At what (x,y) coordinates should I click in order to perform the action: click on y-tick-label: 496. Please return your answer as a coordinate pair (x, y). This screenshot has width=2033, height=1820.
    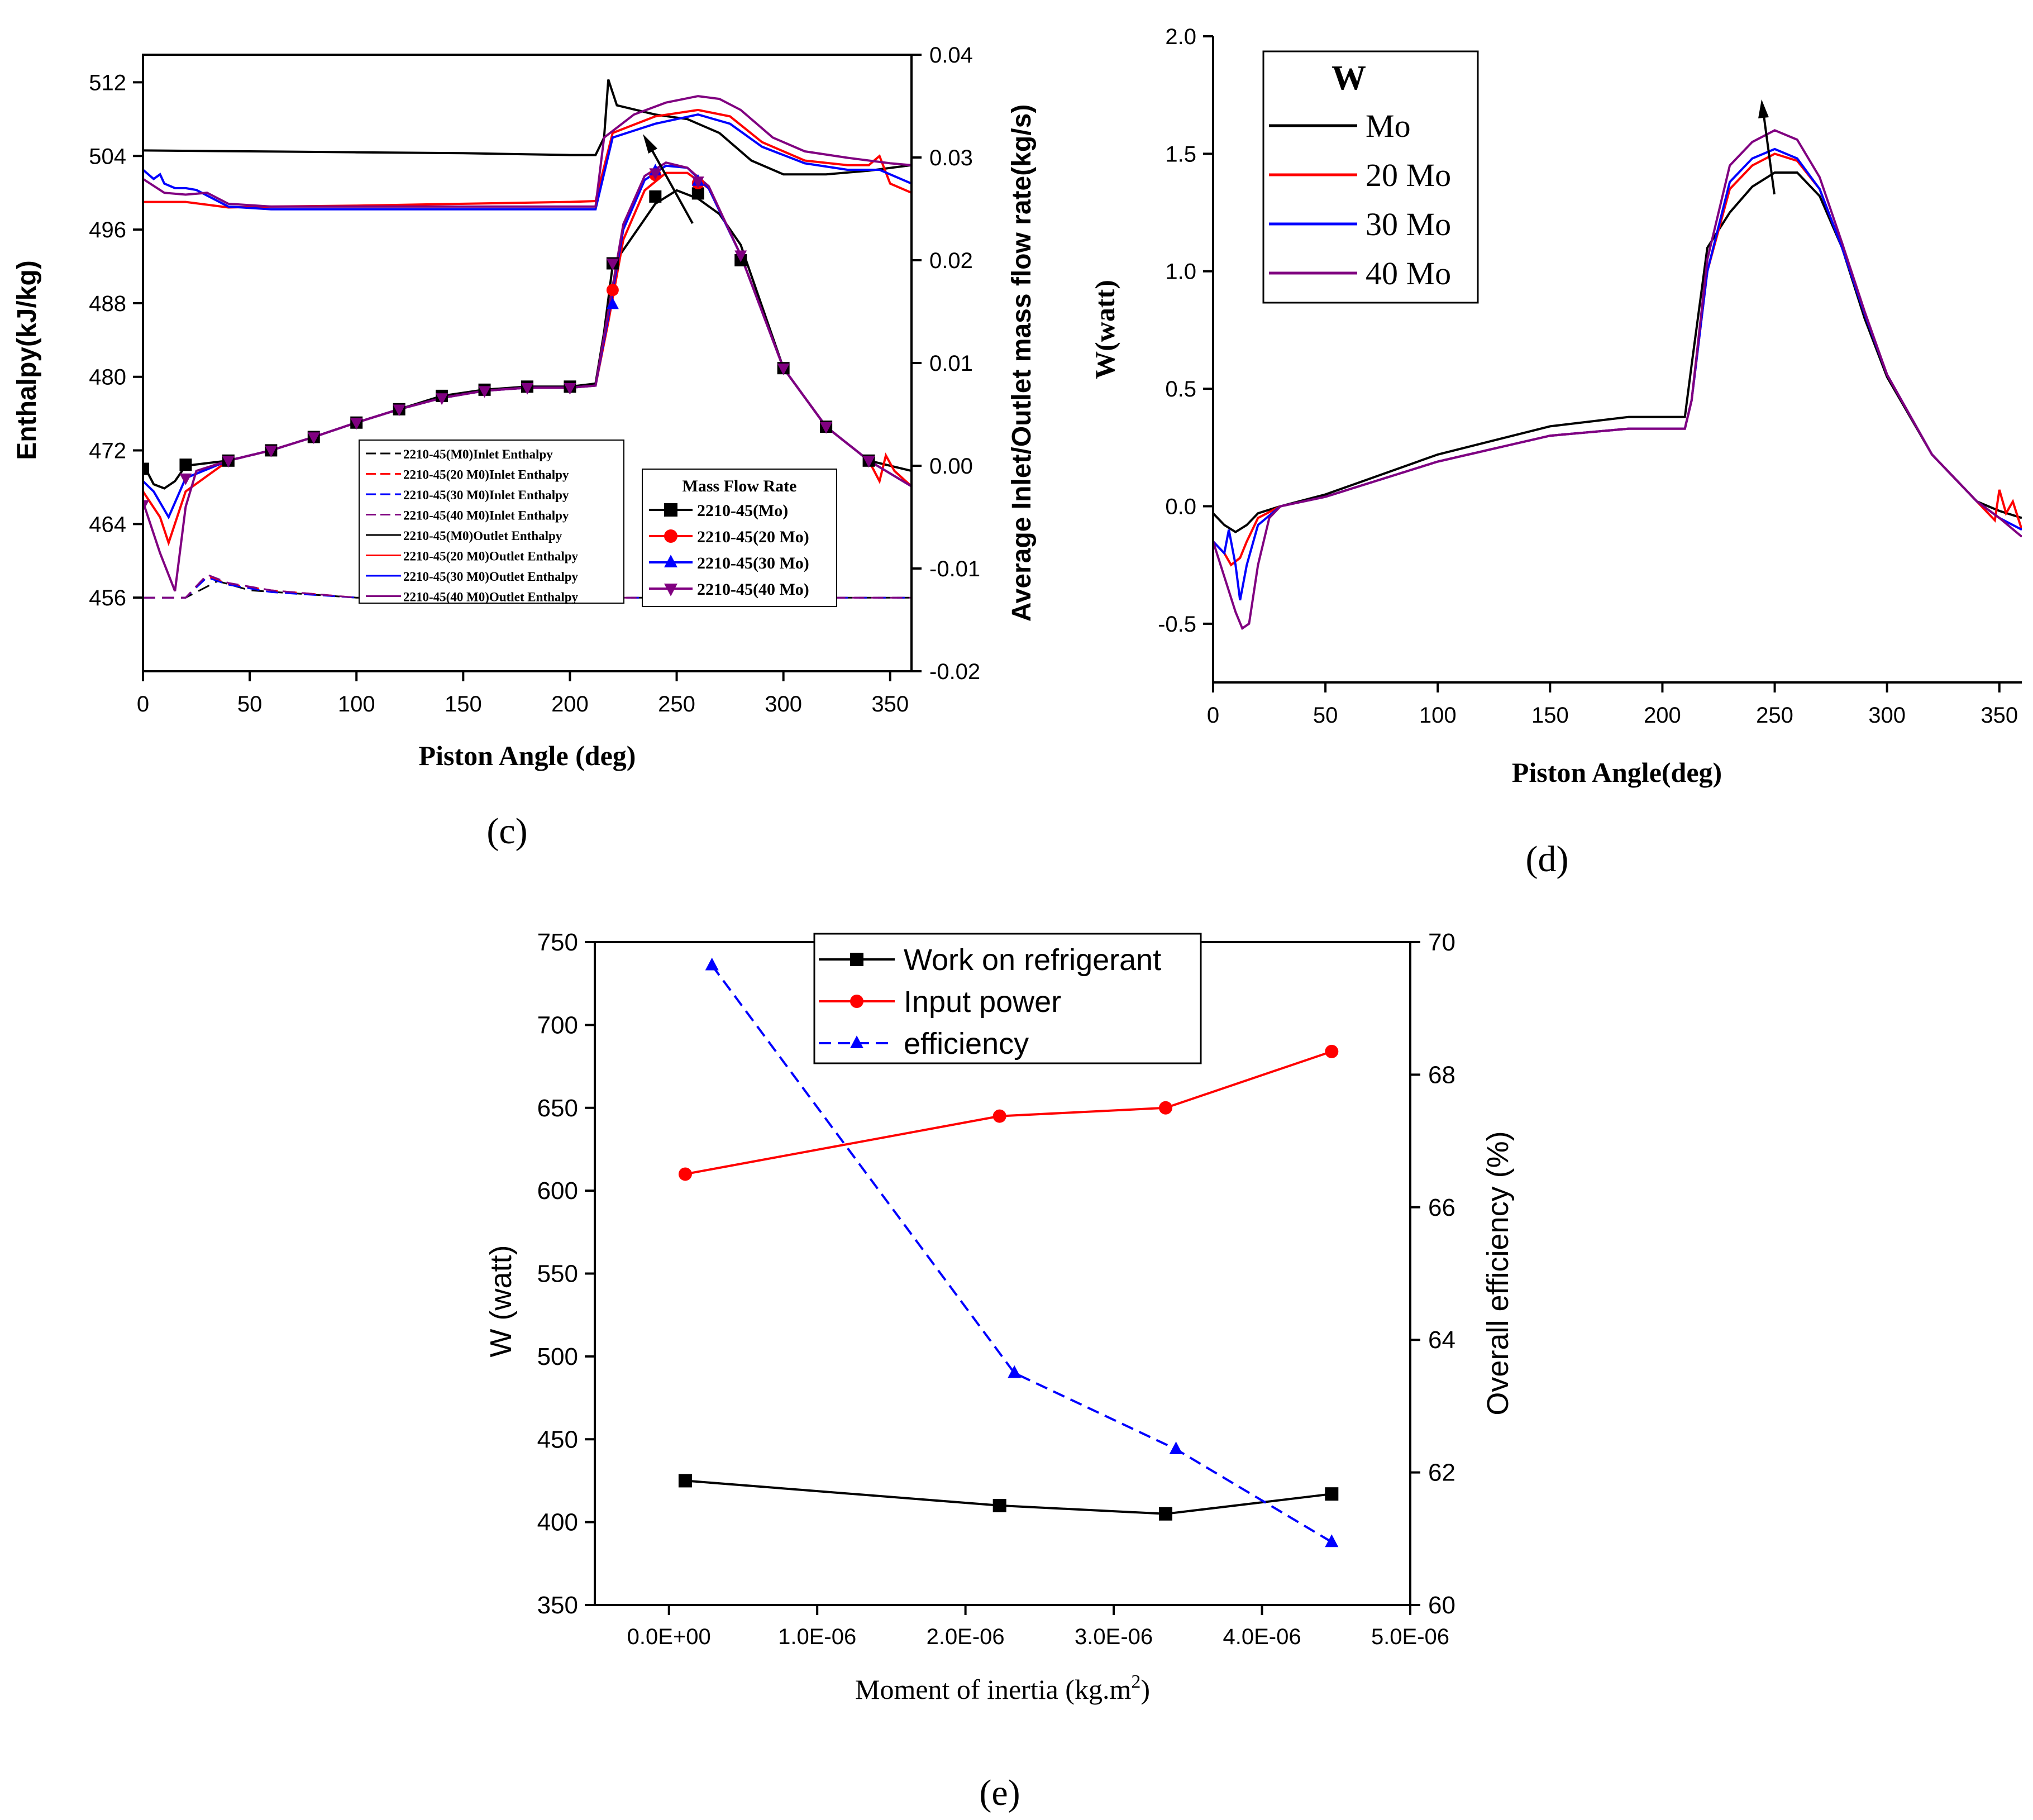
    Looking at the image, I should click on (108, 230).